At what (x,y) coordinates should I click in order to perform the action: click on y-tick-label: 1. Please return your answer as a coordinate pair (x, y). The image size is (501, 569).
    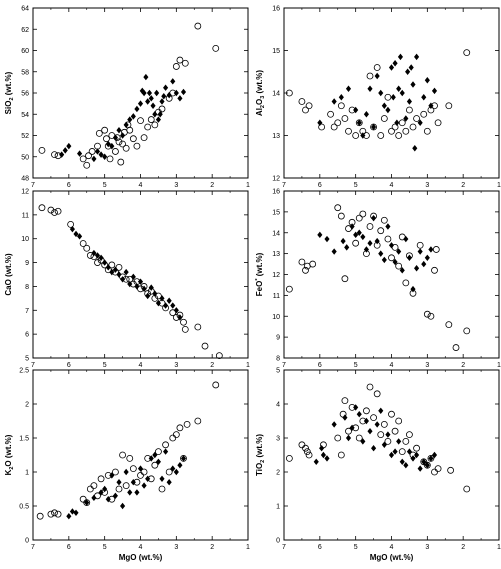
    Looking at the image, I should click on (278, 507).